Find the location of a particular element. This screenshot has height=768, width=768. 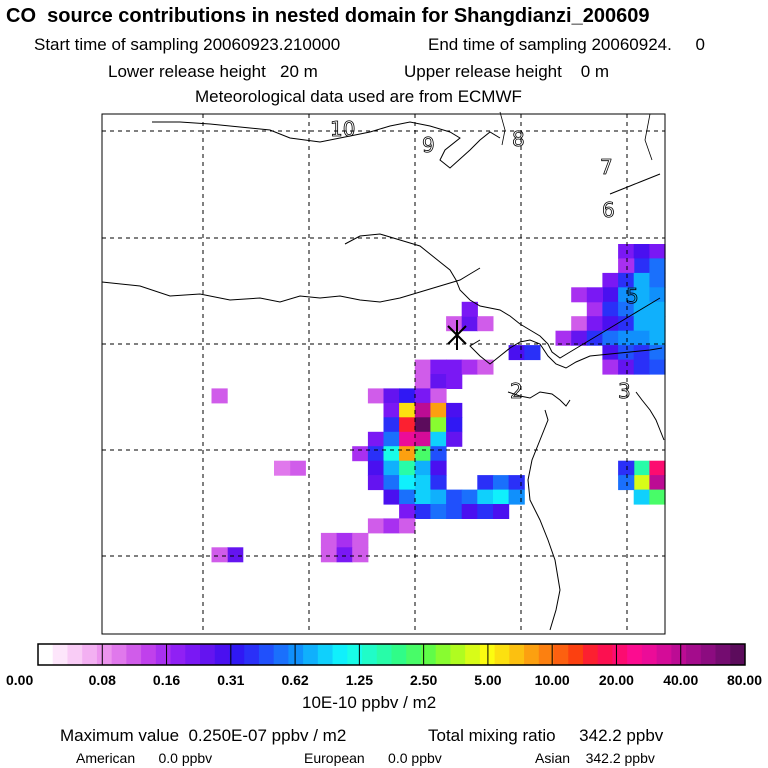

colorbar-tick-label: 0.31 is located at coordinates (230, 680).